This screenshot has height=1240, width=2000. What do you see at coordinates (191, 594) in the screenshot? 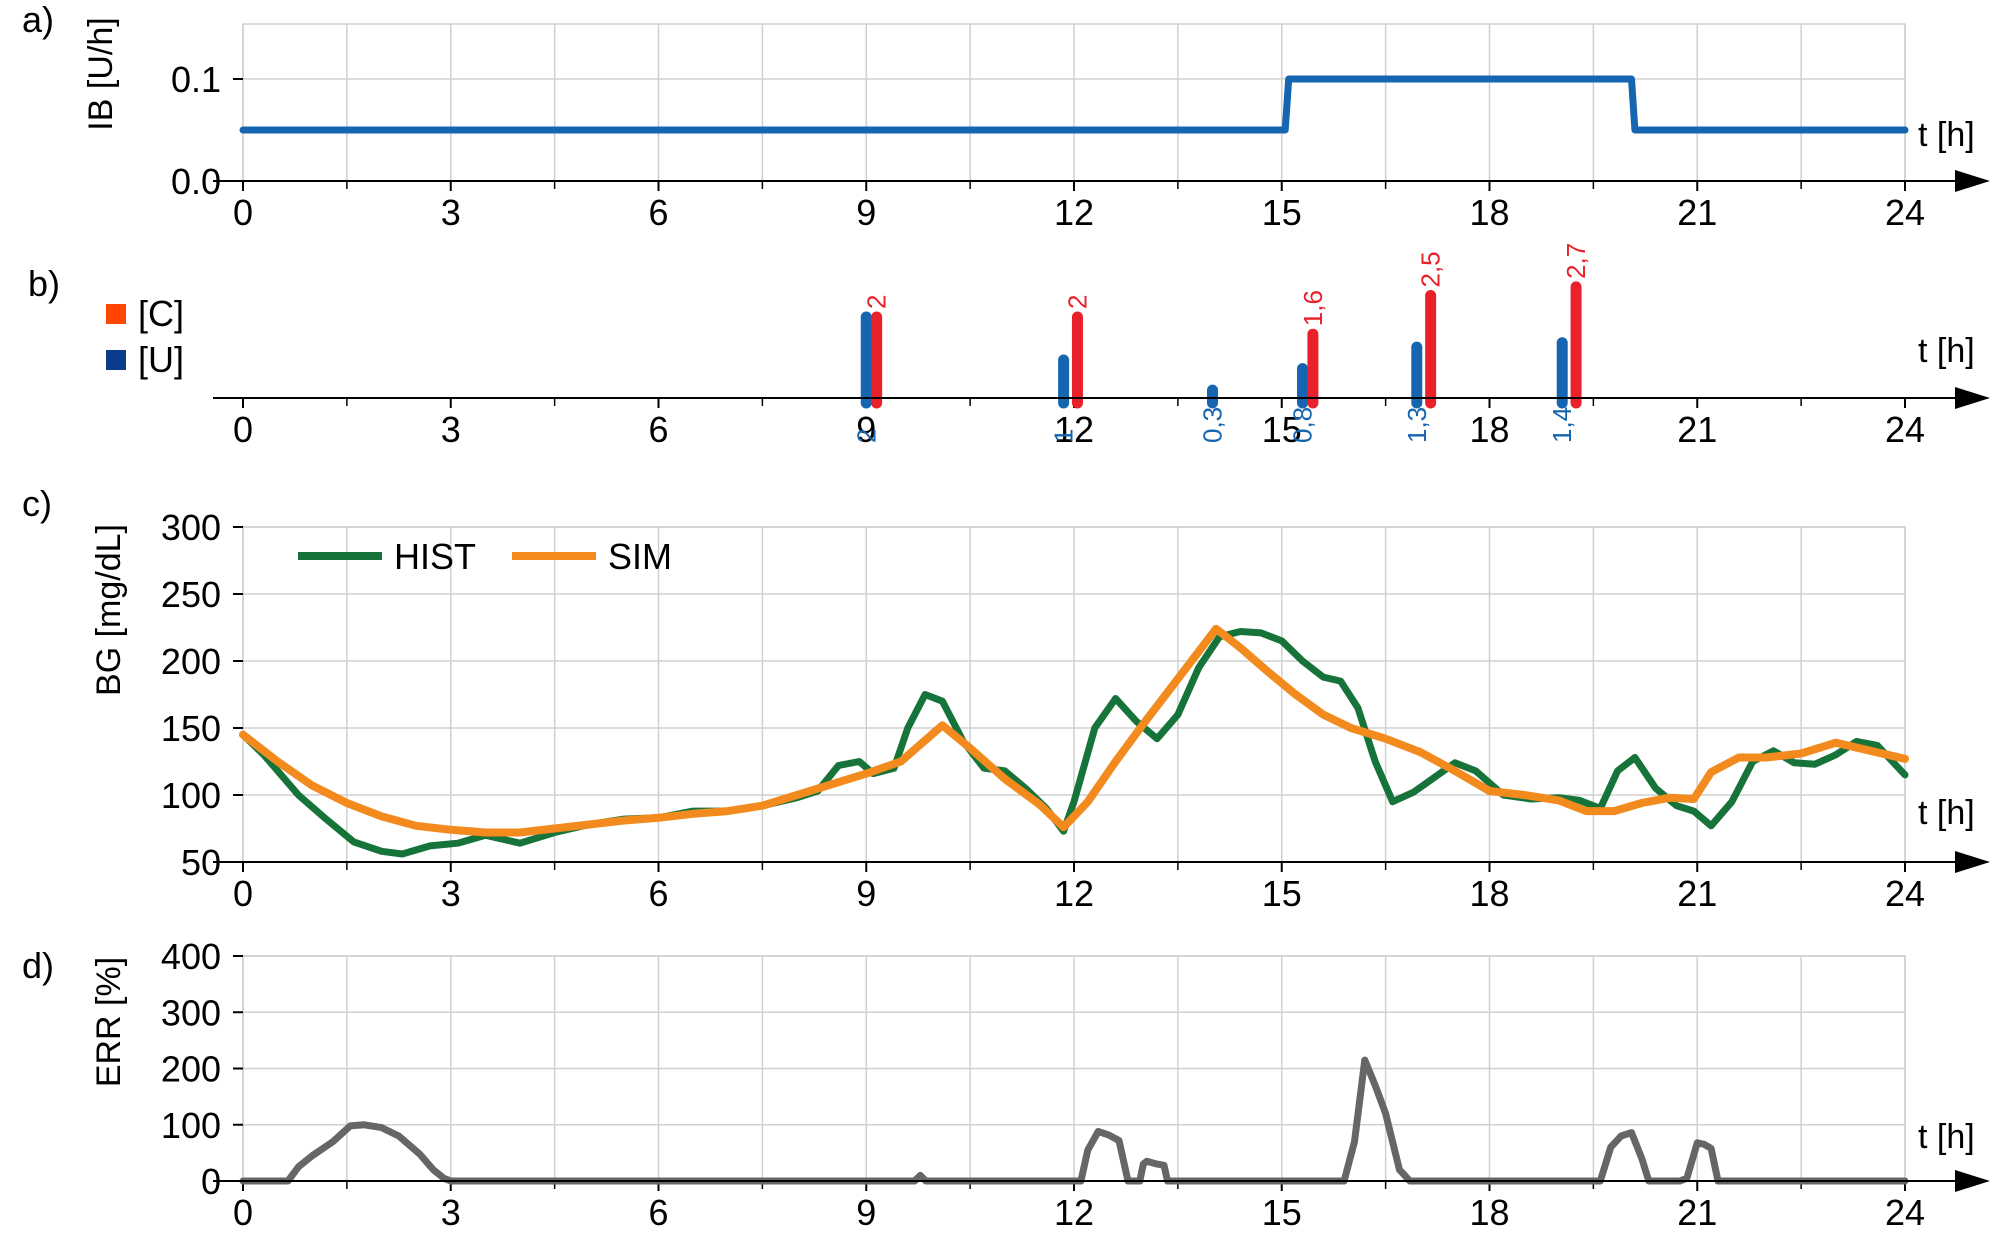
I see `y-tick-label: 250` at bounding box center [191, 594].